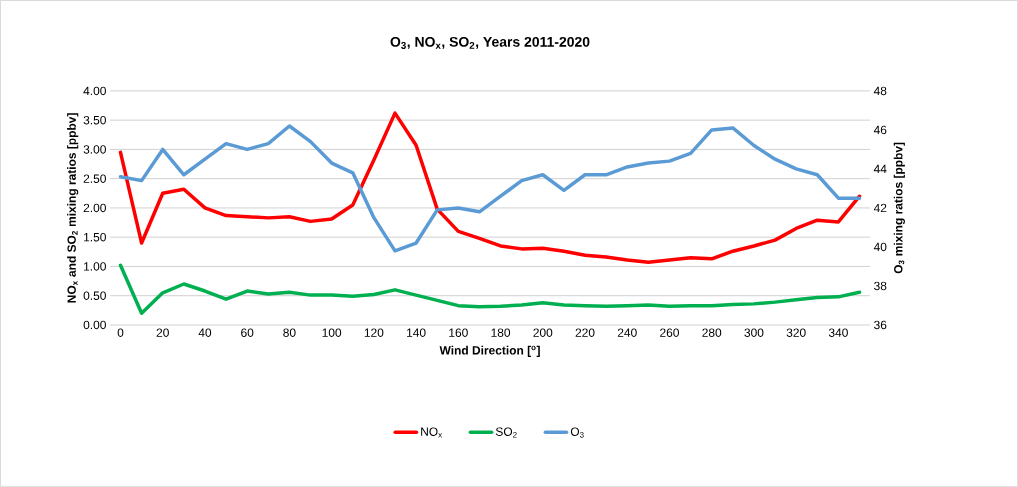 Image resolution: width=1018 pixels, height=487 pixels. I want to click on x-tick-label: 260, so click(669, 332).